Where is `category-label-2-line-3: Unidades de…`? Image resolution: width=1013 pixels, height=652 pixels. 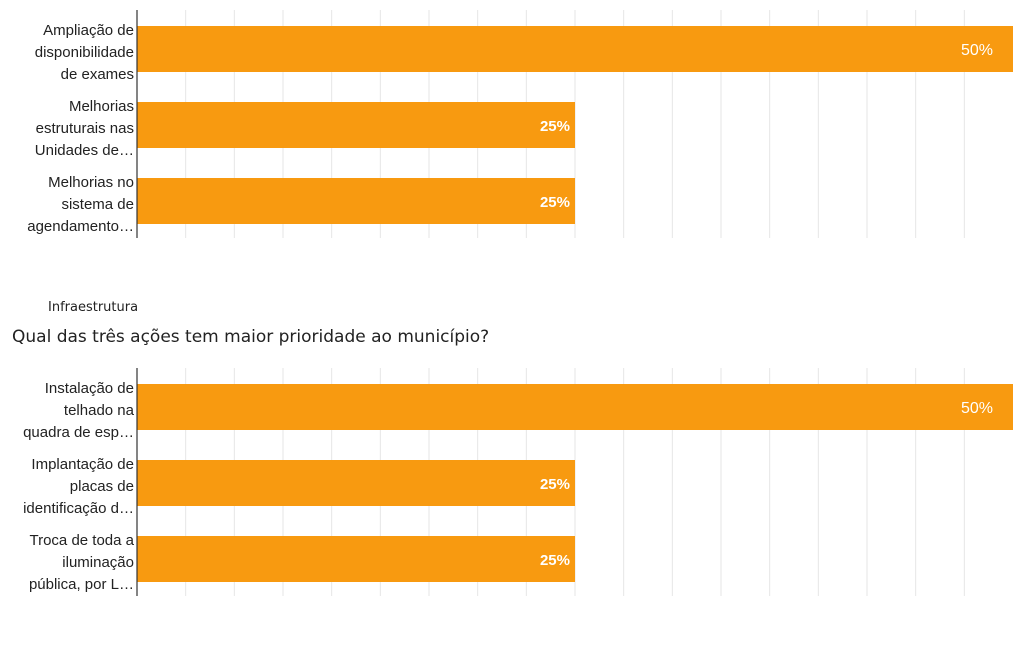 category-label-2-line-3: Unidades de… is located at coordinates (84, 150).